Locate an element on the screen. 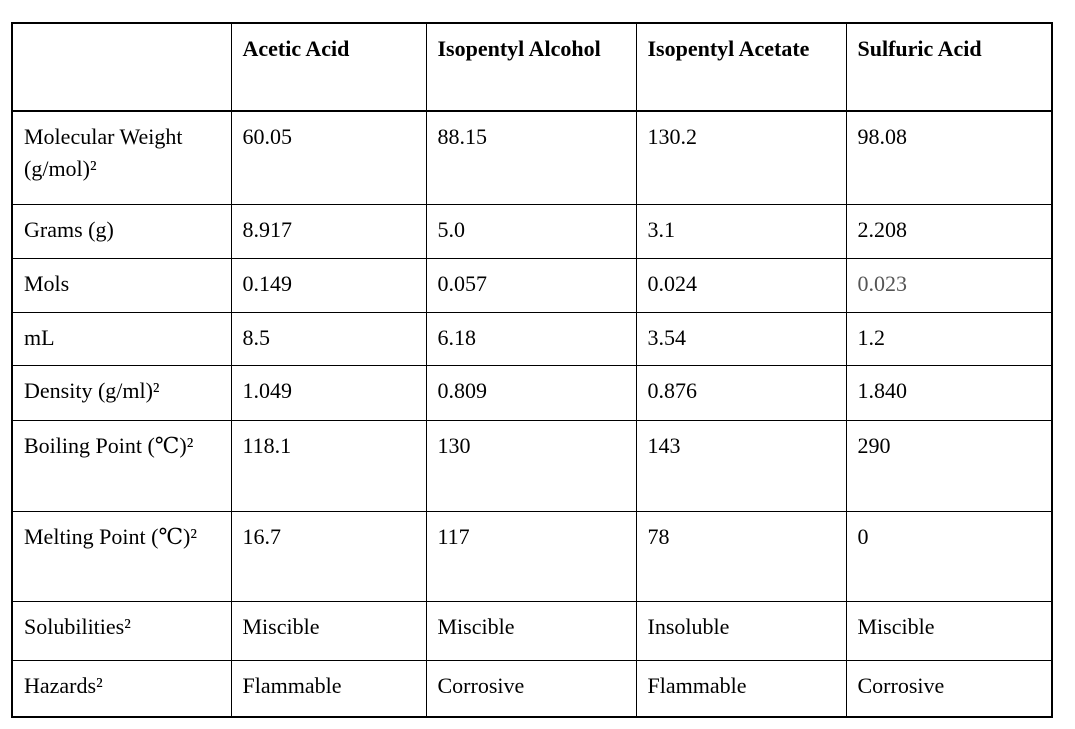 Image resolution: width=1075 pixels, height=729 pixels. row-label: mL is located at coordinates (121, 338).